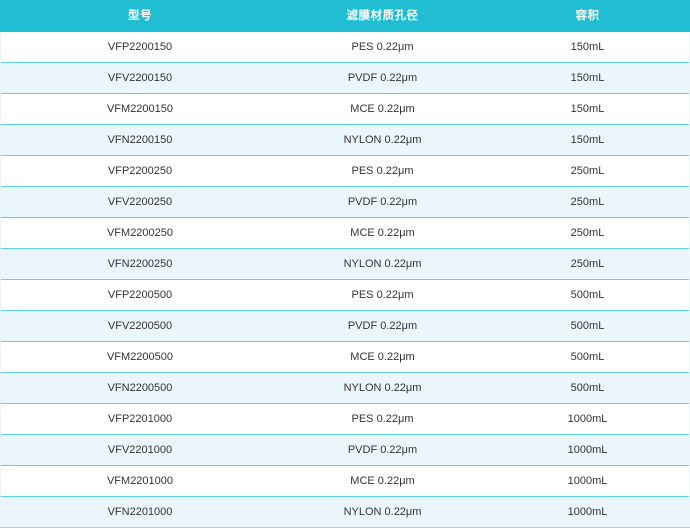 The height and width of the screenshot is (528, 690). What do you see at coordinates (140, 109) in the screenshot?
I see `cell-model: VFM2200150` at bounding box center [140, 109].